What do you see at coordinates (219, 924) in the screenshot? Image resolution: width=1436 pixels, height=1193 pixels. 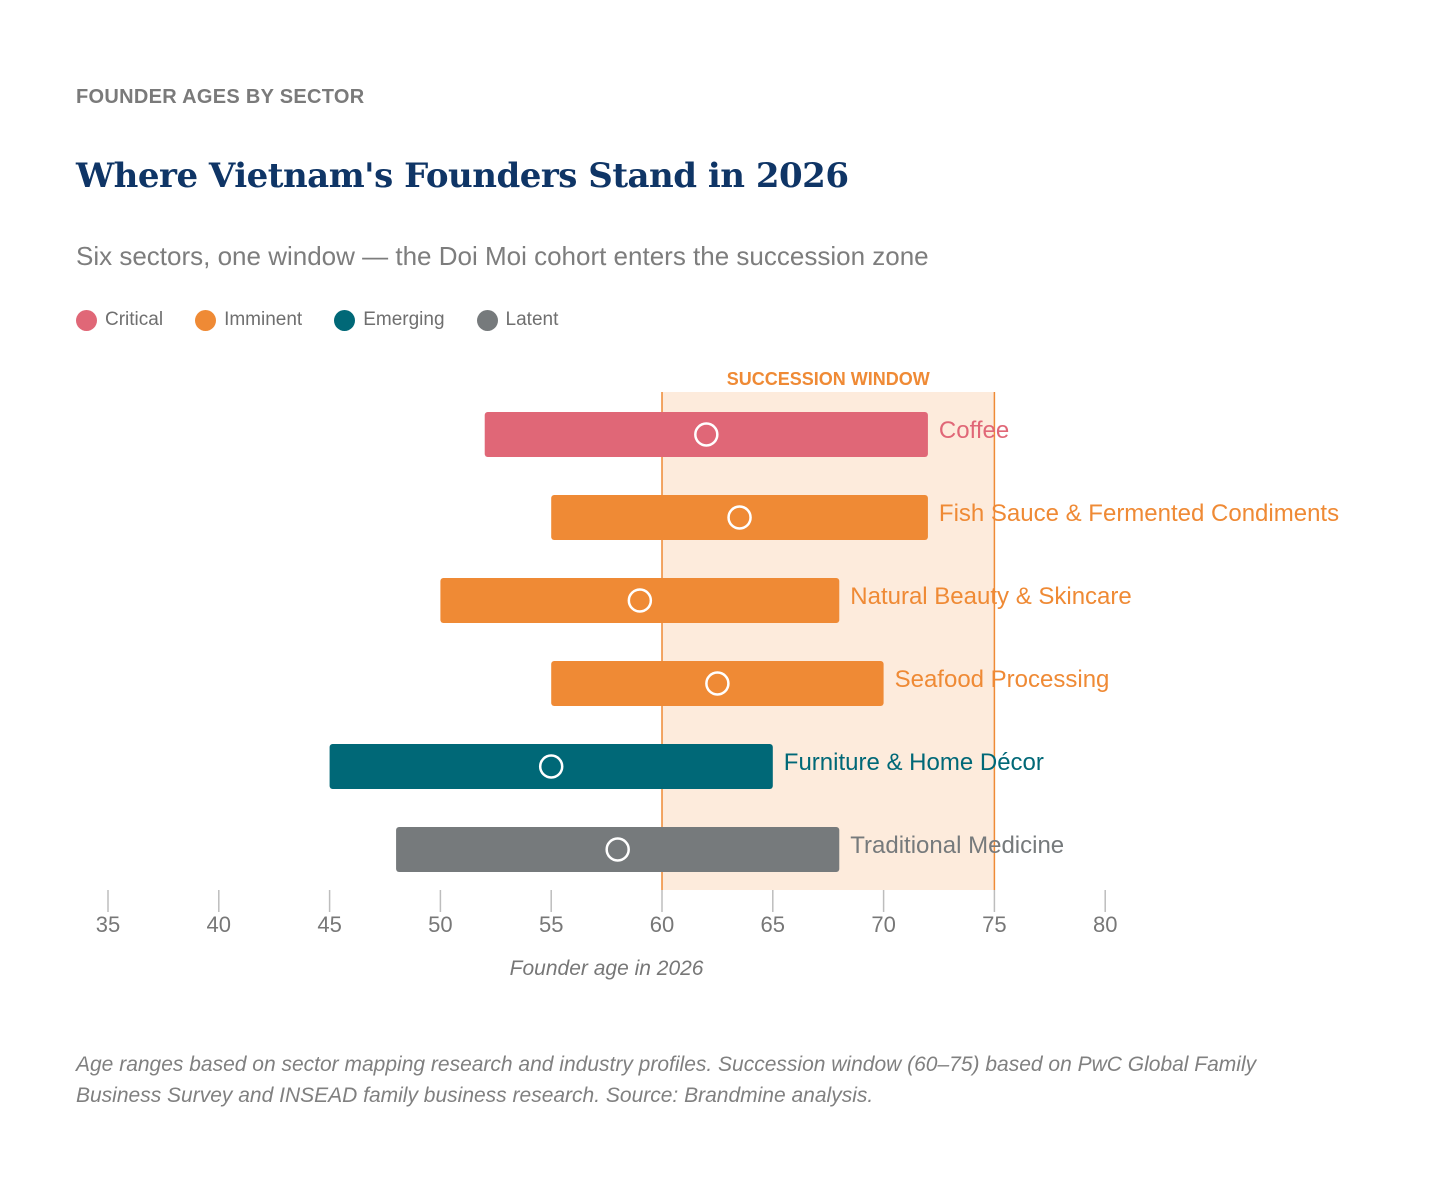 I see `x-tick-label: 40` at bounding box center [219, 924].